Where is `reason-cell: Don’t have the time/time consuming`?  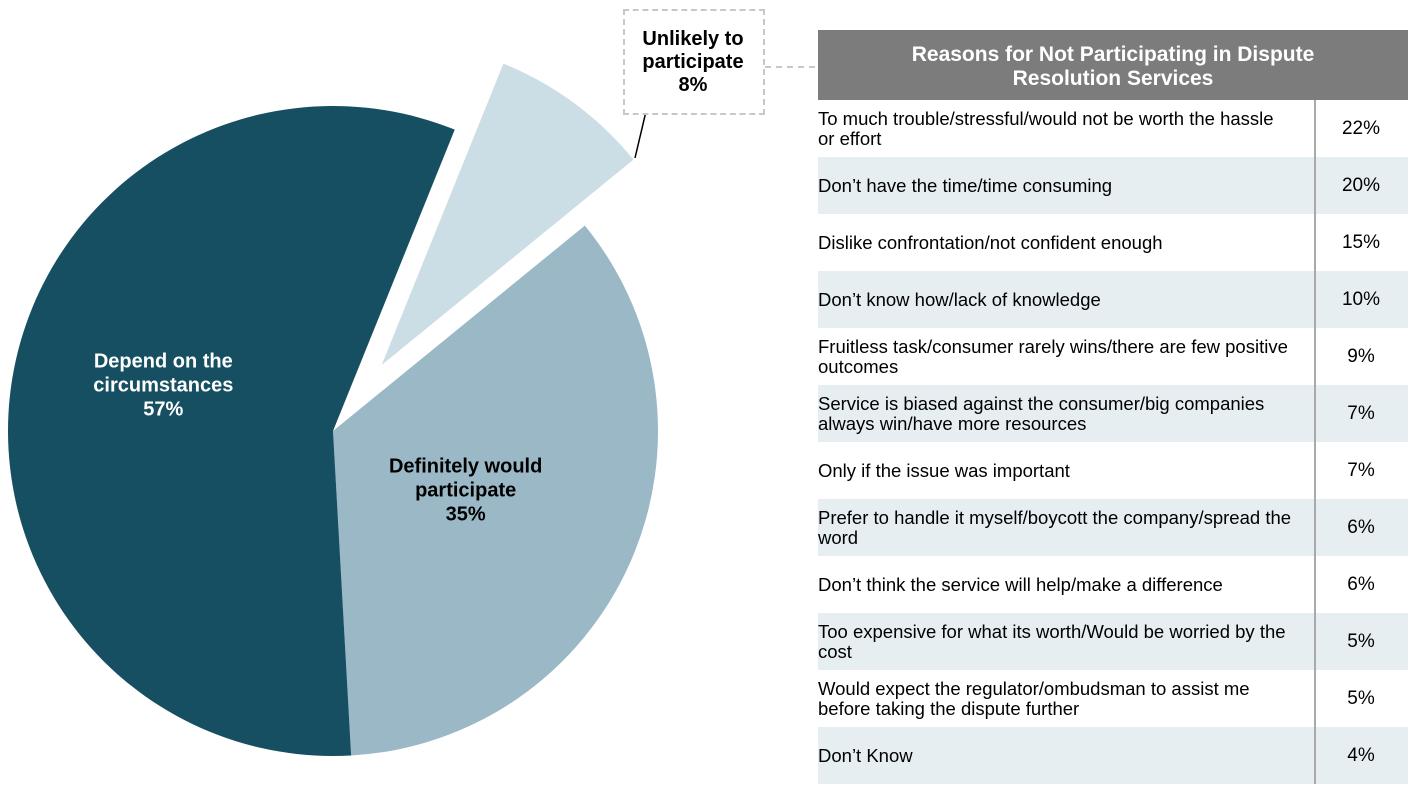 reason-cell: Don’t have the time/time consuming is located at coordinates (965, 185).